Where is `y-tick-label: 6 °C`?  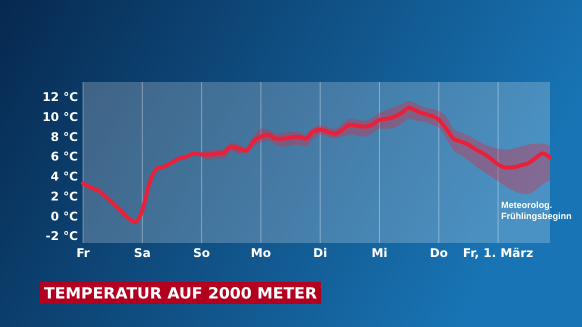 y-tick-label: 6 °C is located at coordinates (64, 157).